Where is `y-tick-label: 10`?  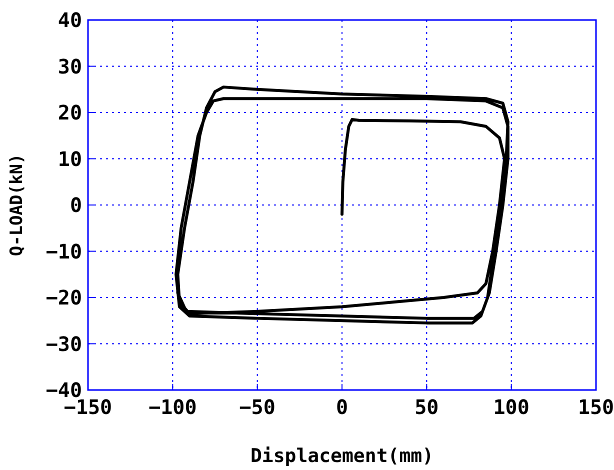
y-tick-label: 10 is located at coordinates (70, 158).